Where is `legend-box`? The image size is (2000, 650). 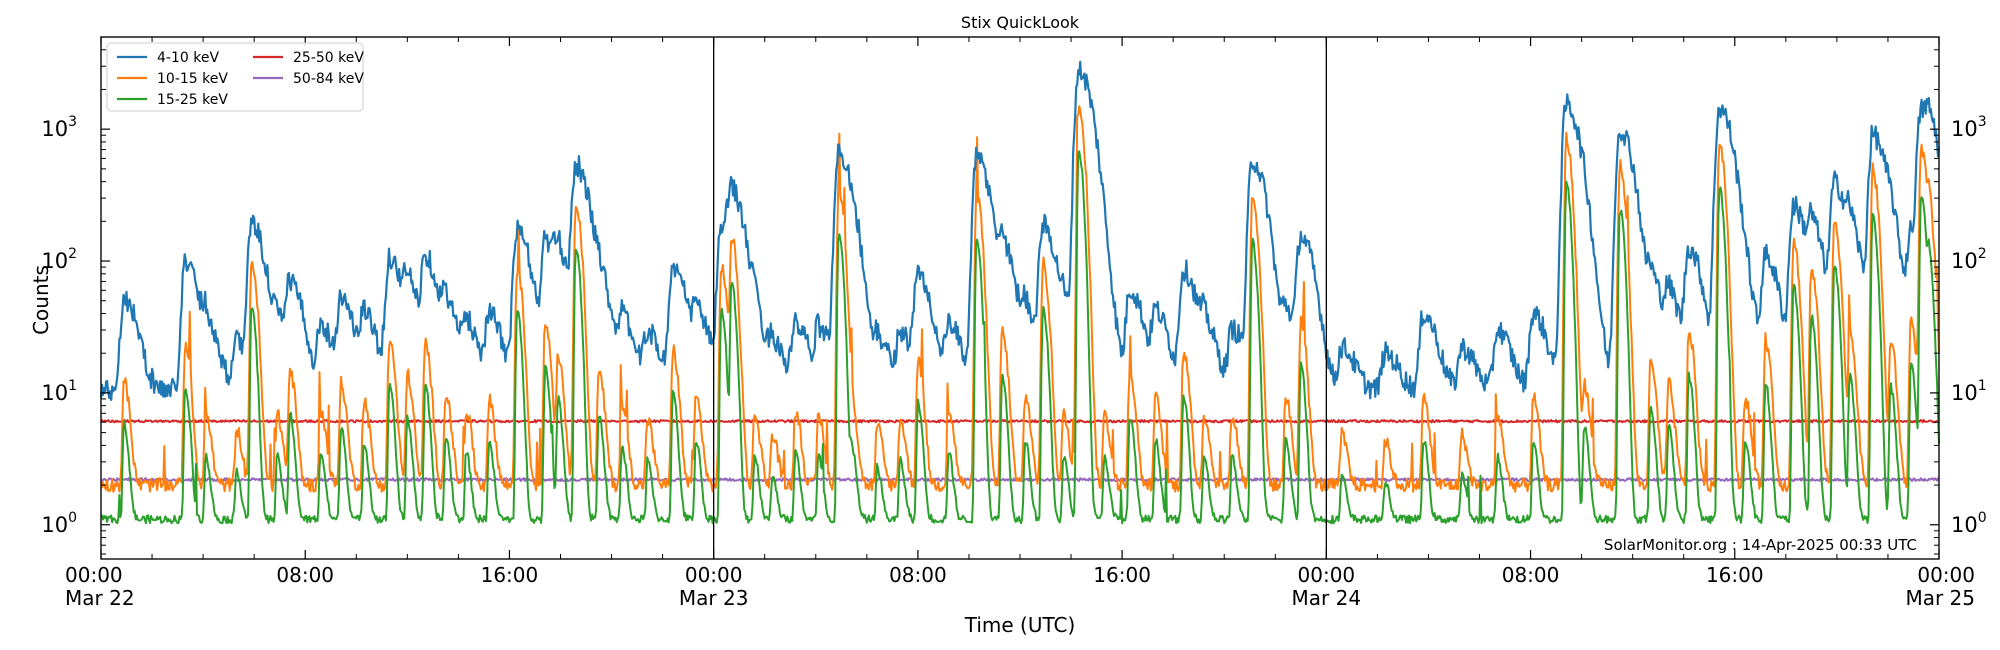 legend-box is located at coordinates (235, 77).